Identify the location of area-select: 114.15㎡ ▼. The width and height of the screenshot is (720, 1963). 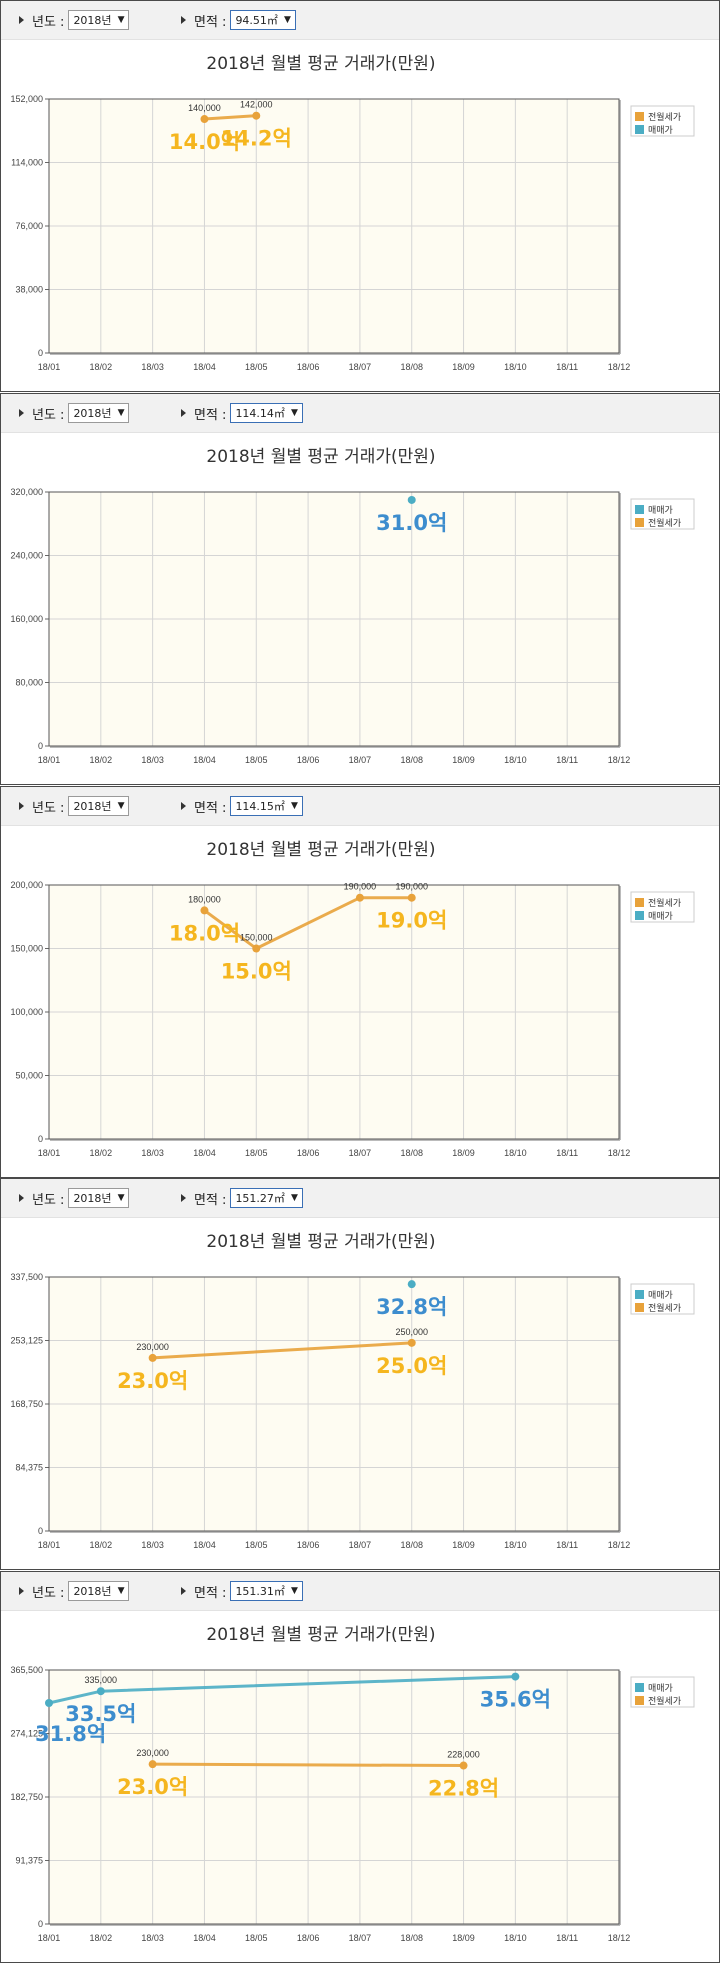
(266, 806).